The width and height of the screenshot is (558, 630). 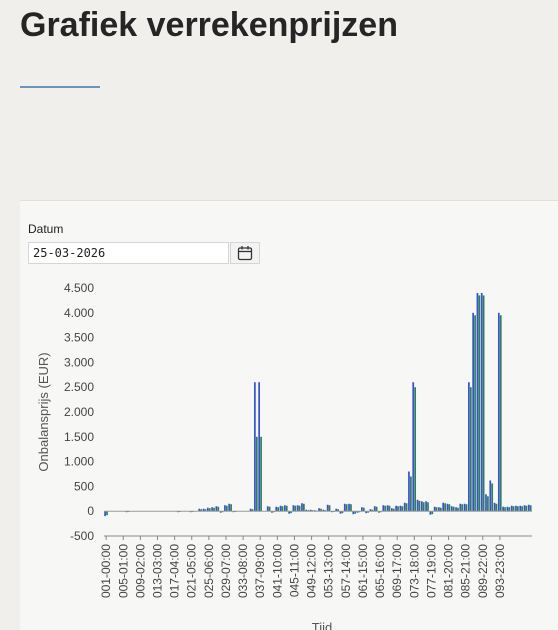 I want to click on date-input: 25-03-2026, so click(x=128, y=253).